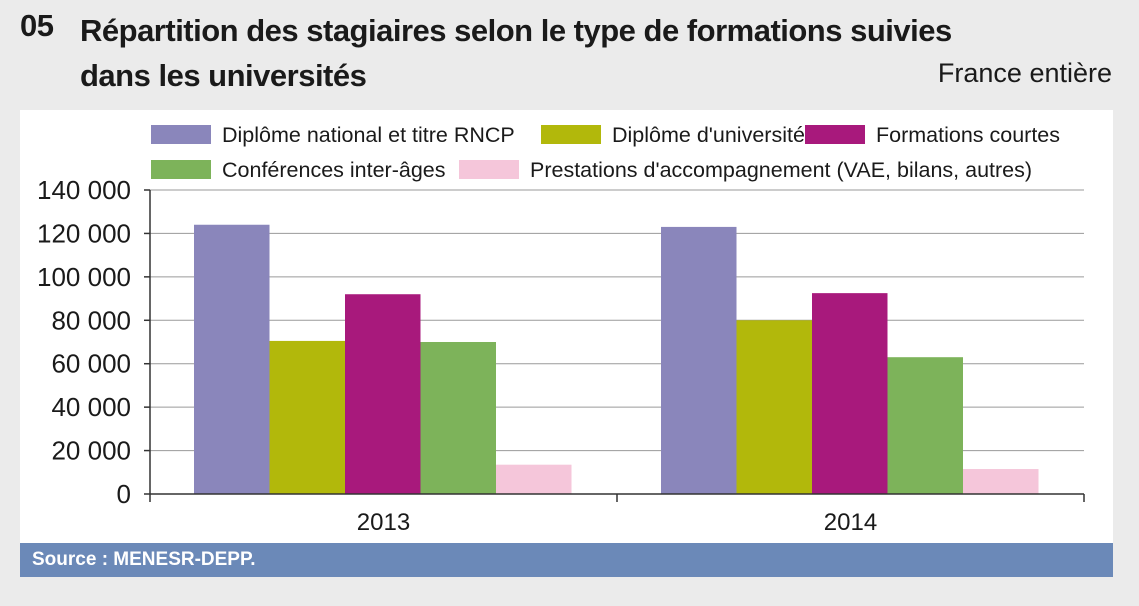 The width and height of the screenshot is (1139, 606). I want to click on x-tick-label-2013: 2013, so click(383, 522).